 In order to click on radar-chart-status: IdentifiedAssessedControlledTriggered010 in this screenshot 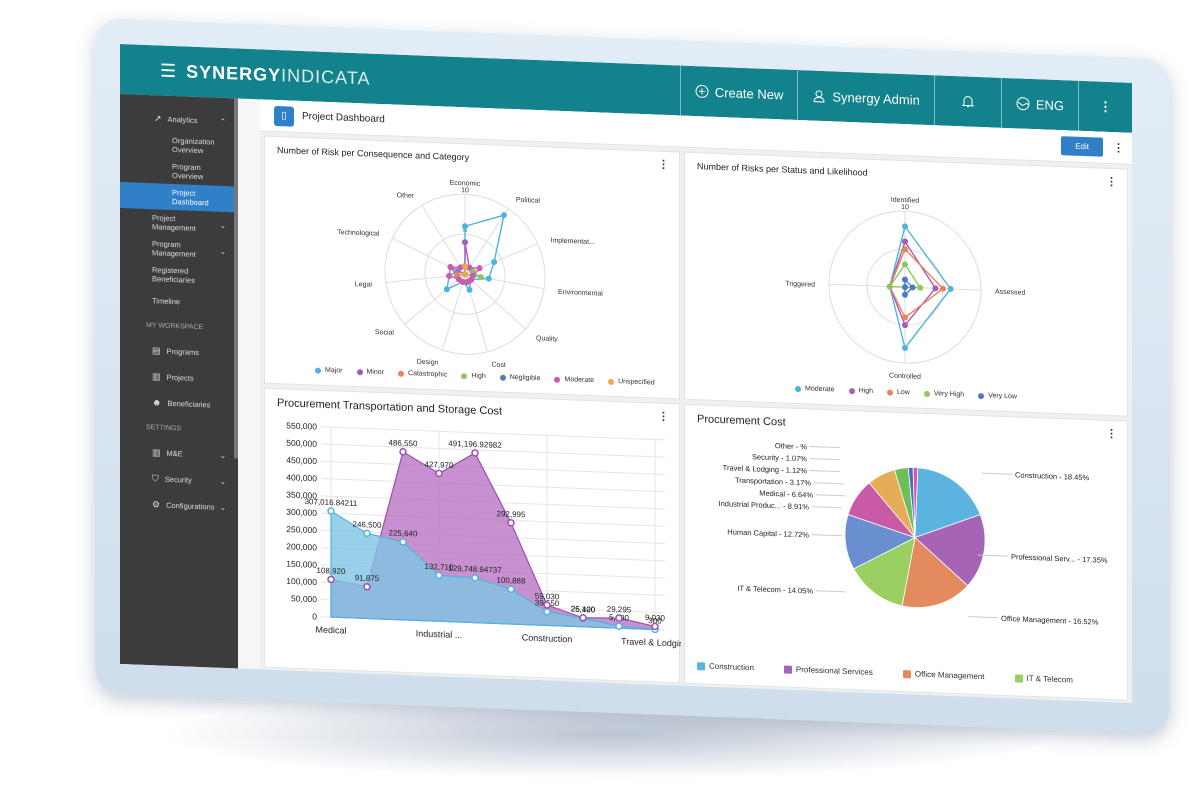, I will do `click(905, 289)`.